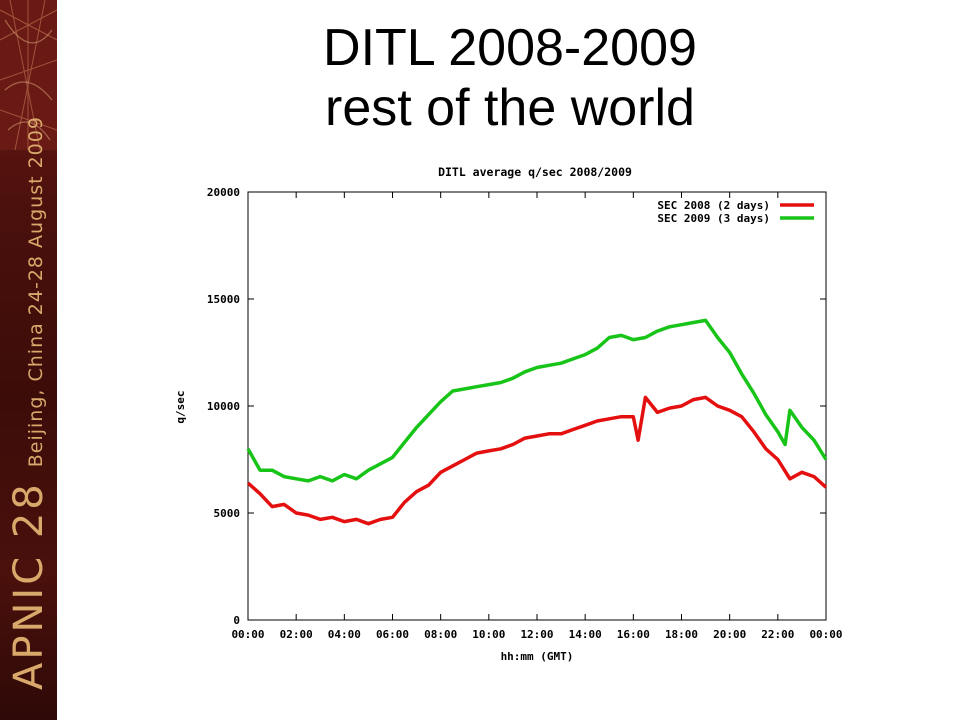 The width and height of the screenshot is (960, 720). I want to click on x-tick-label: 18:00, so click(681, 634).